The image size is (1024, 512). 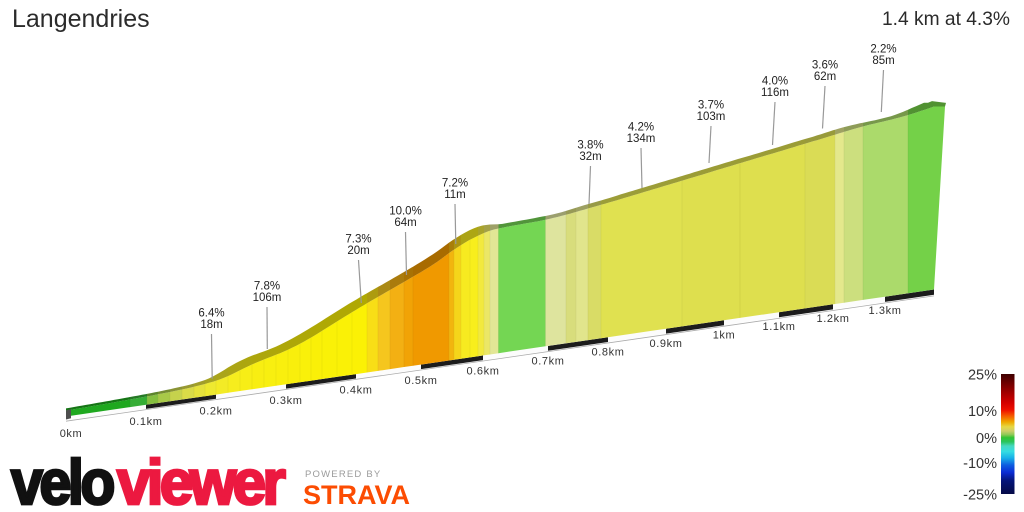 I want to click on svg-text: 0.5km, so click(x=421, y=381).